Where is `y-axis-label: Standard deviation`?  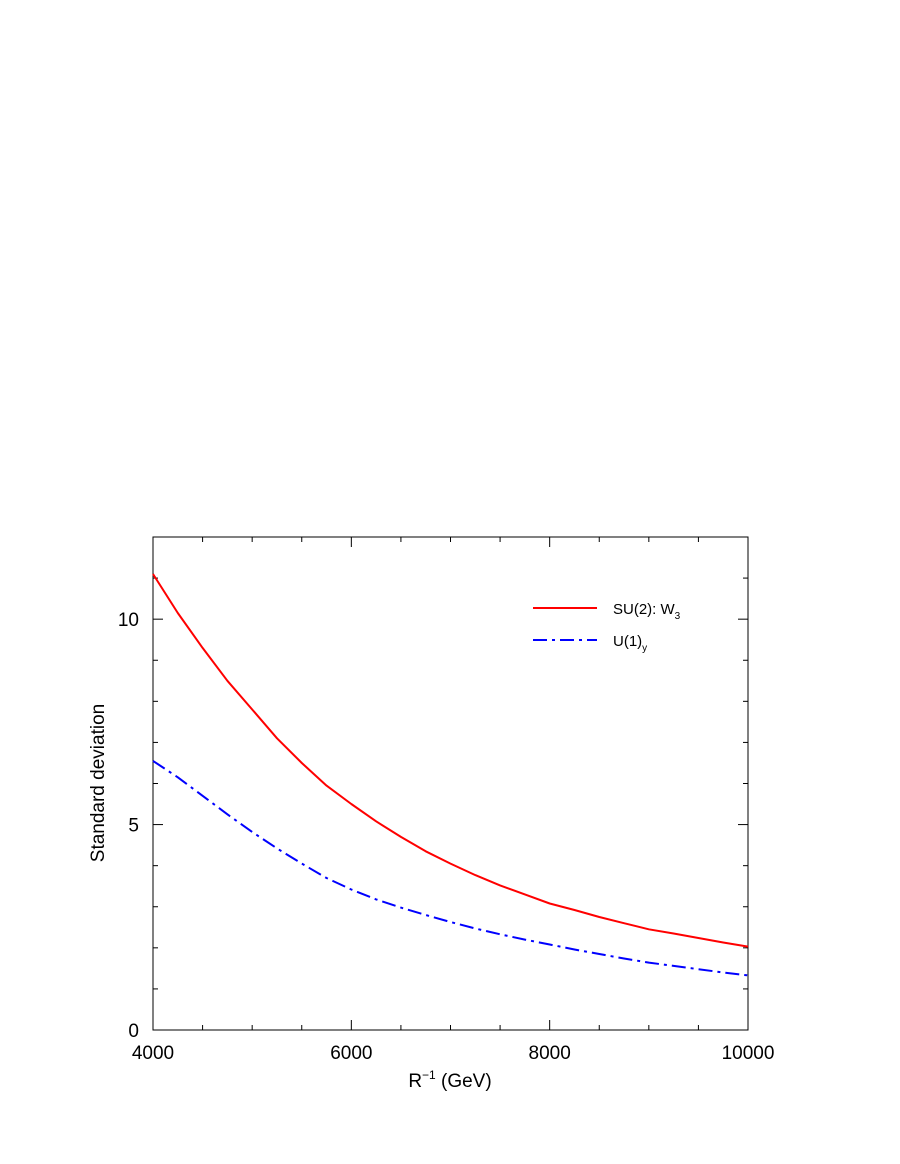 y-axis-label: Standard deviation is located at coordinates (98, 783).